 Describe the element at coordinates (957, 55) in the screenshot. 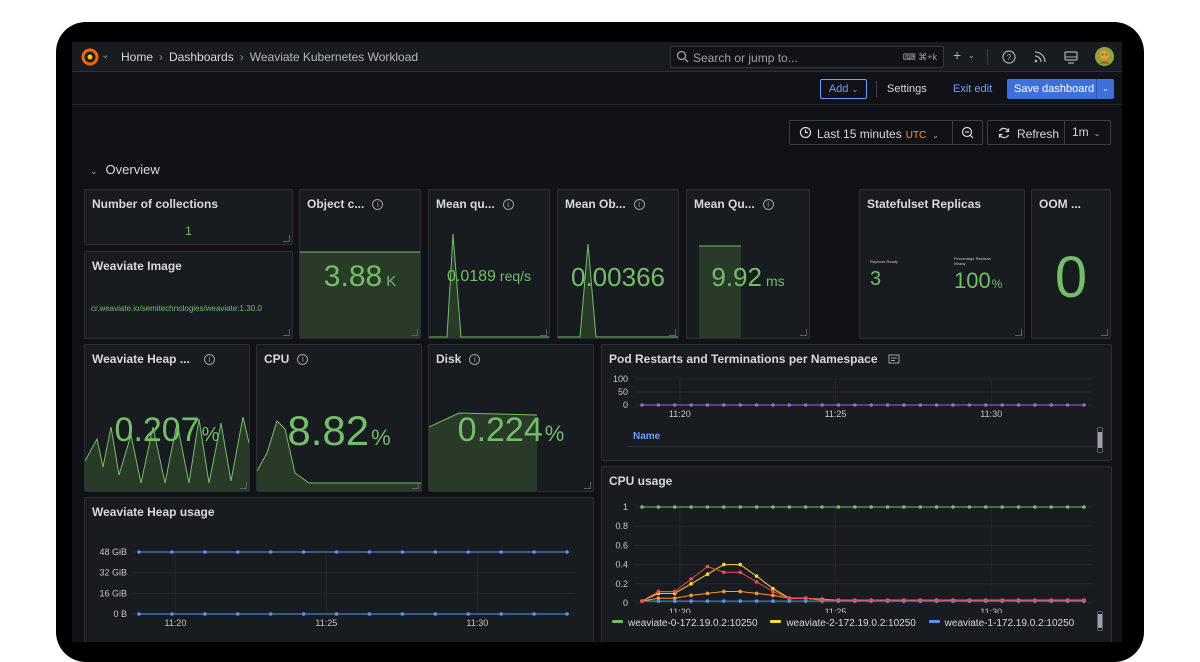

I see `new-plus-icon: +` at that location.